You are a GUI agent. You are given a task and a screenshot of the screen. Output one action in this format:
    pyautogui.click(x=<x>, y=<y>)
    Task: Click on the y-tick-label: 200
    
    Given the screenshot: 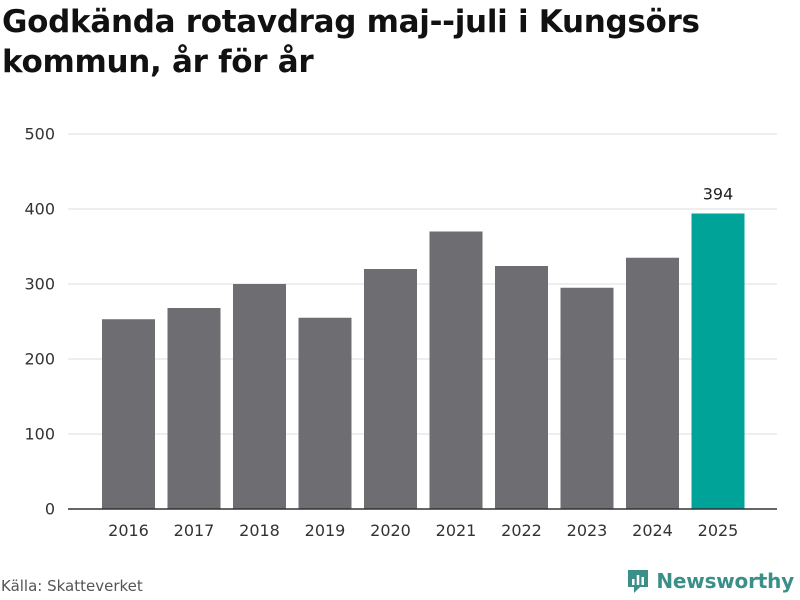 What is the action you would take?
    pyautogui.click(x=39, y=359)
    